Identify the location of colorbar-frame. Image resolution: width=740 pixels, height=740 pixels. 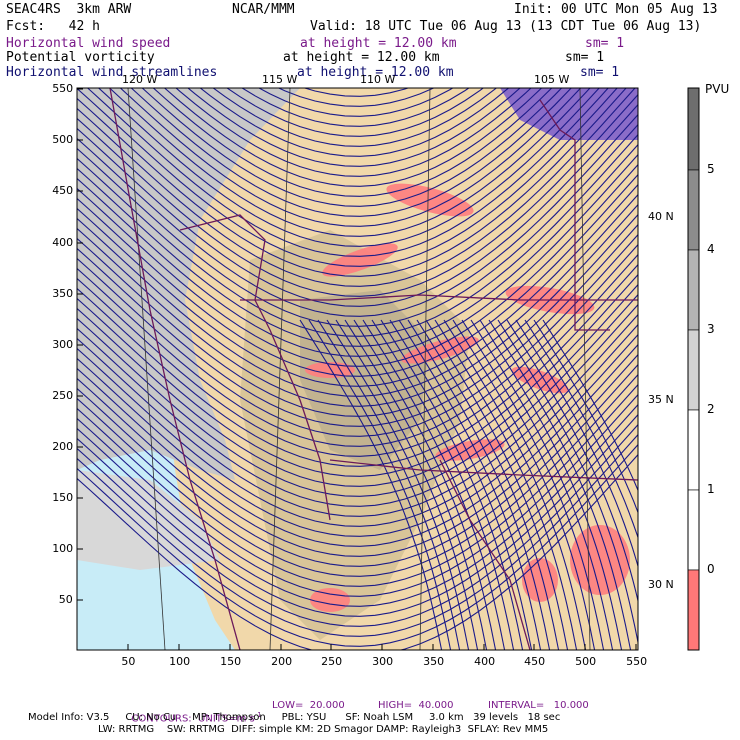
(693, 369).